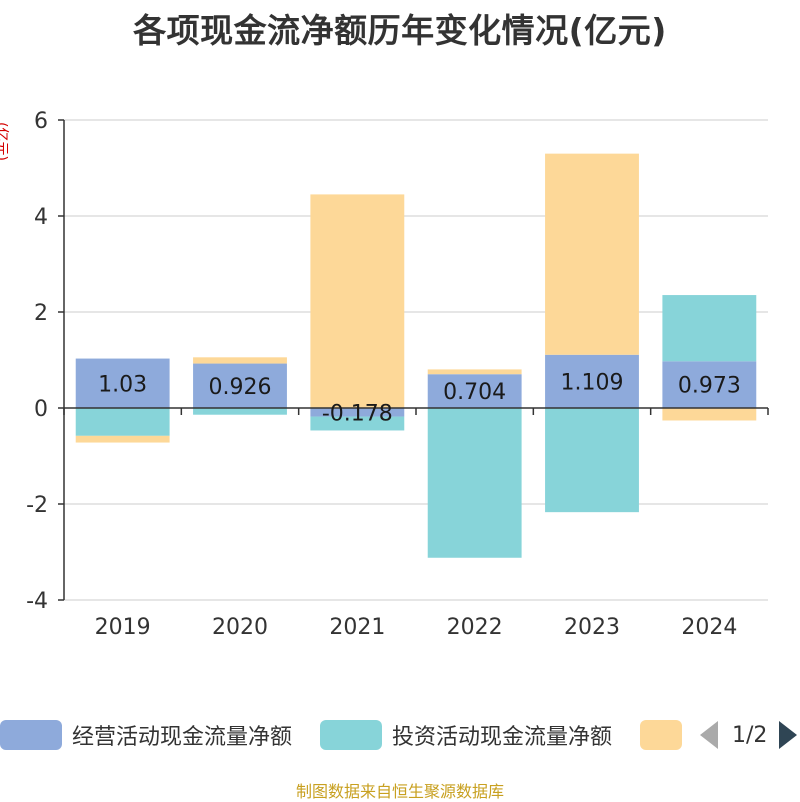 This screenshot has height=802, width=800. What do you see at coordinates (351, 735) in the screenshot?
I see `legend-swatch-investing` at bounding box center [351, 735].